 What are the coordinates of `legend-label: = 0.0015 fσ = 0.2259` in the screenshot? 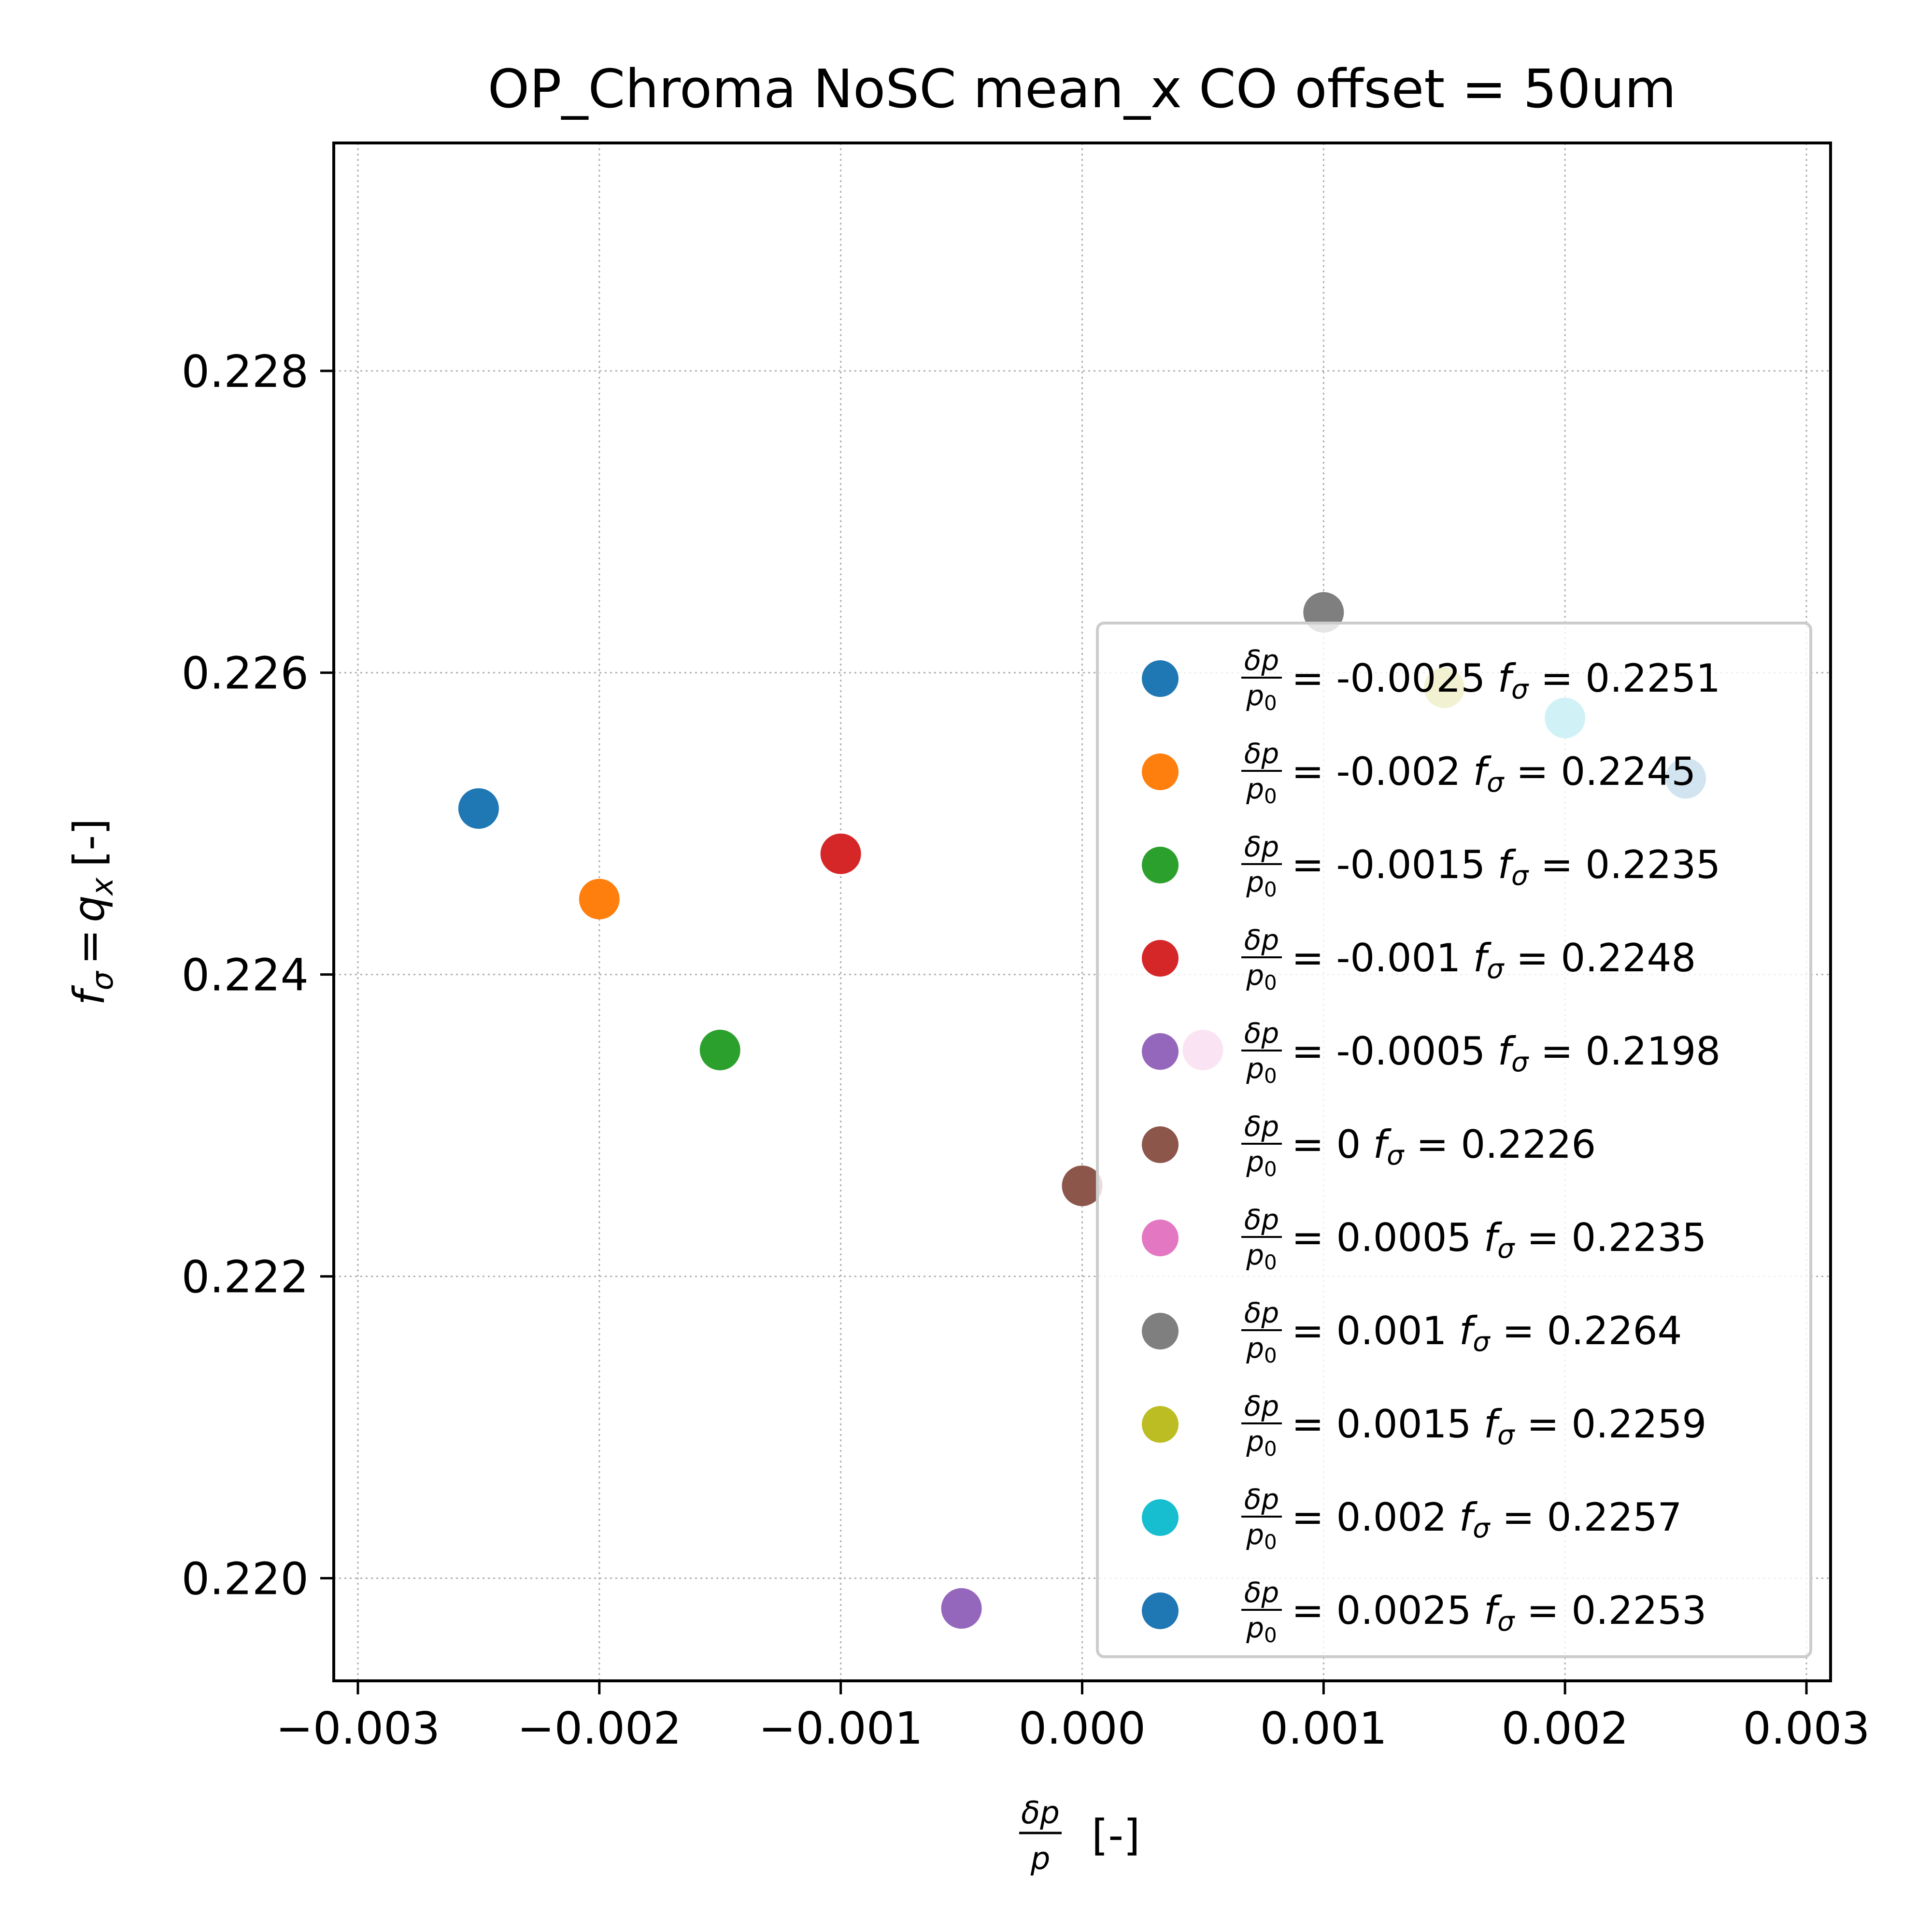 It's located at (1499, 1426).